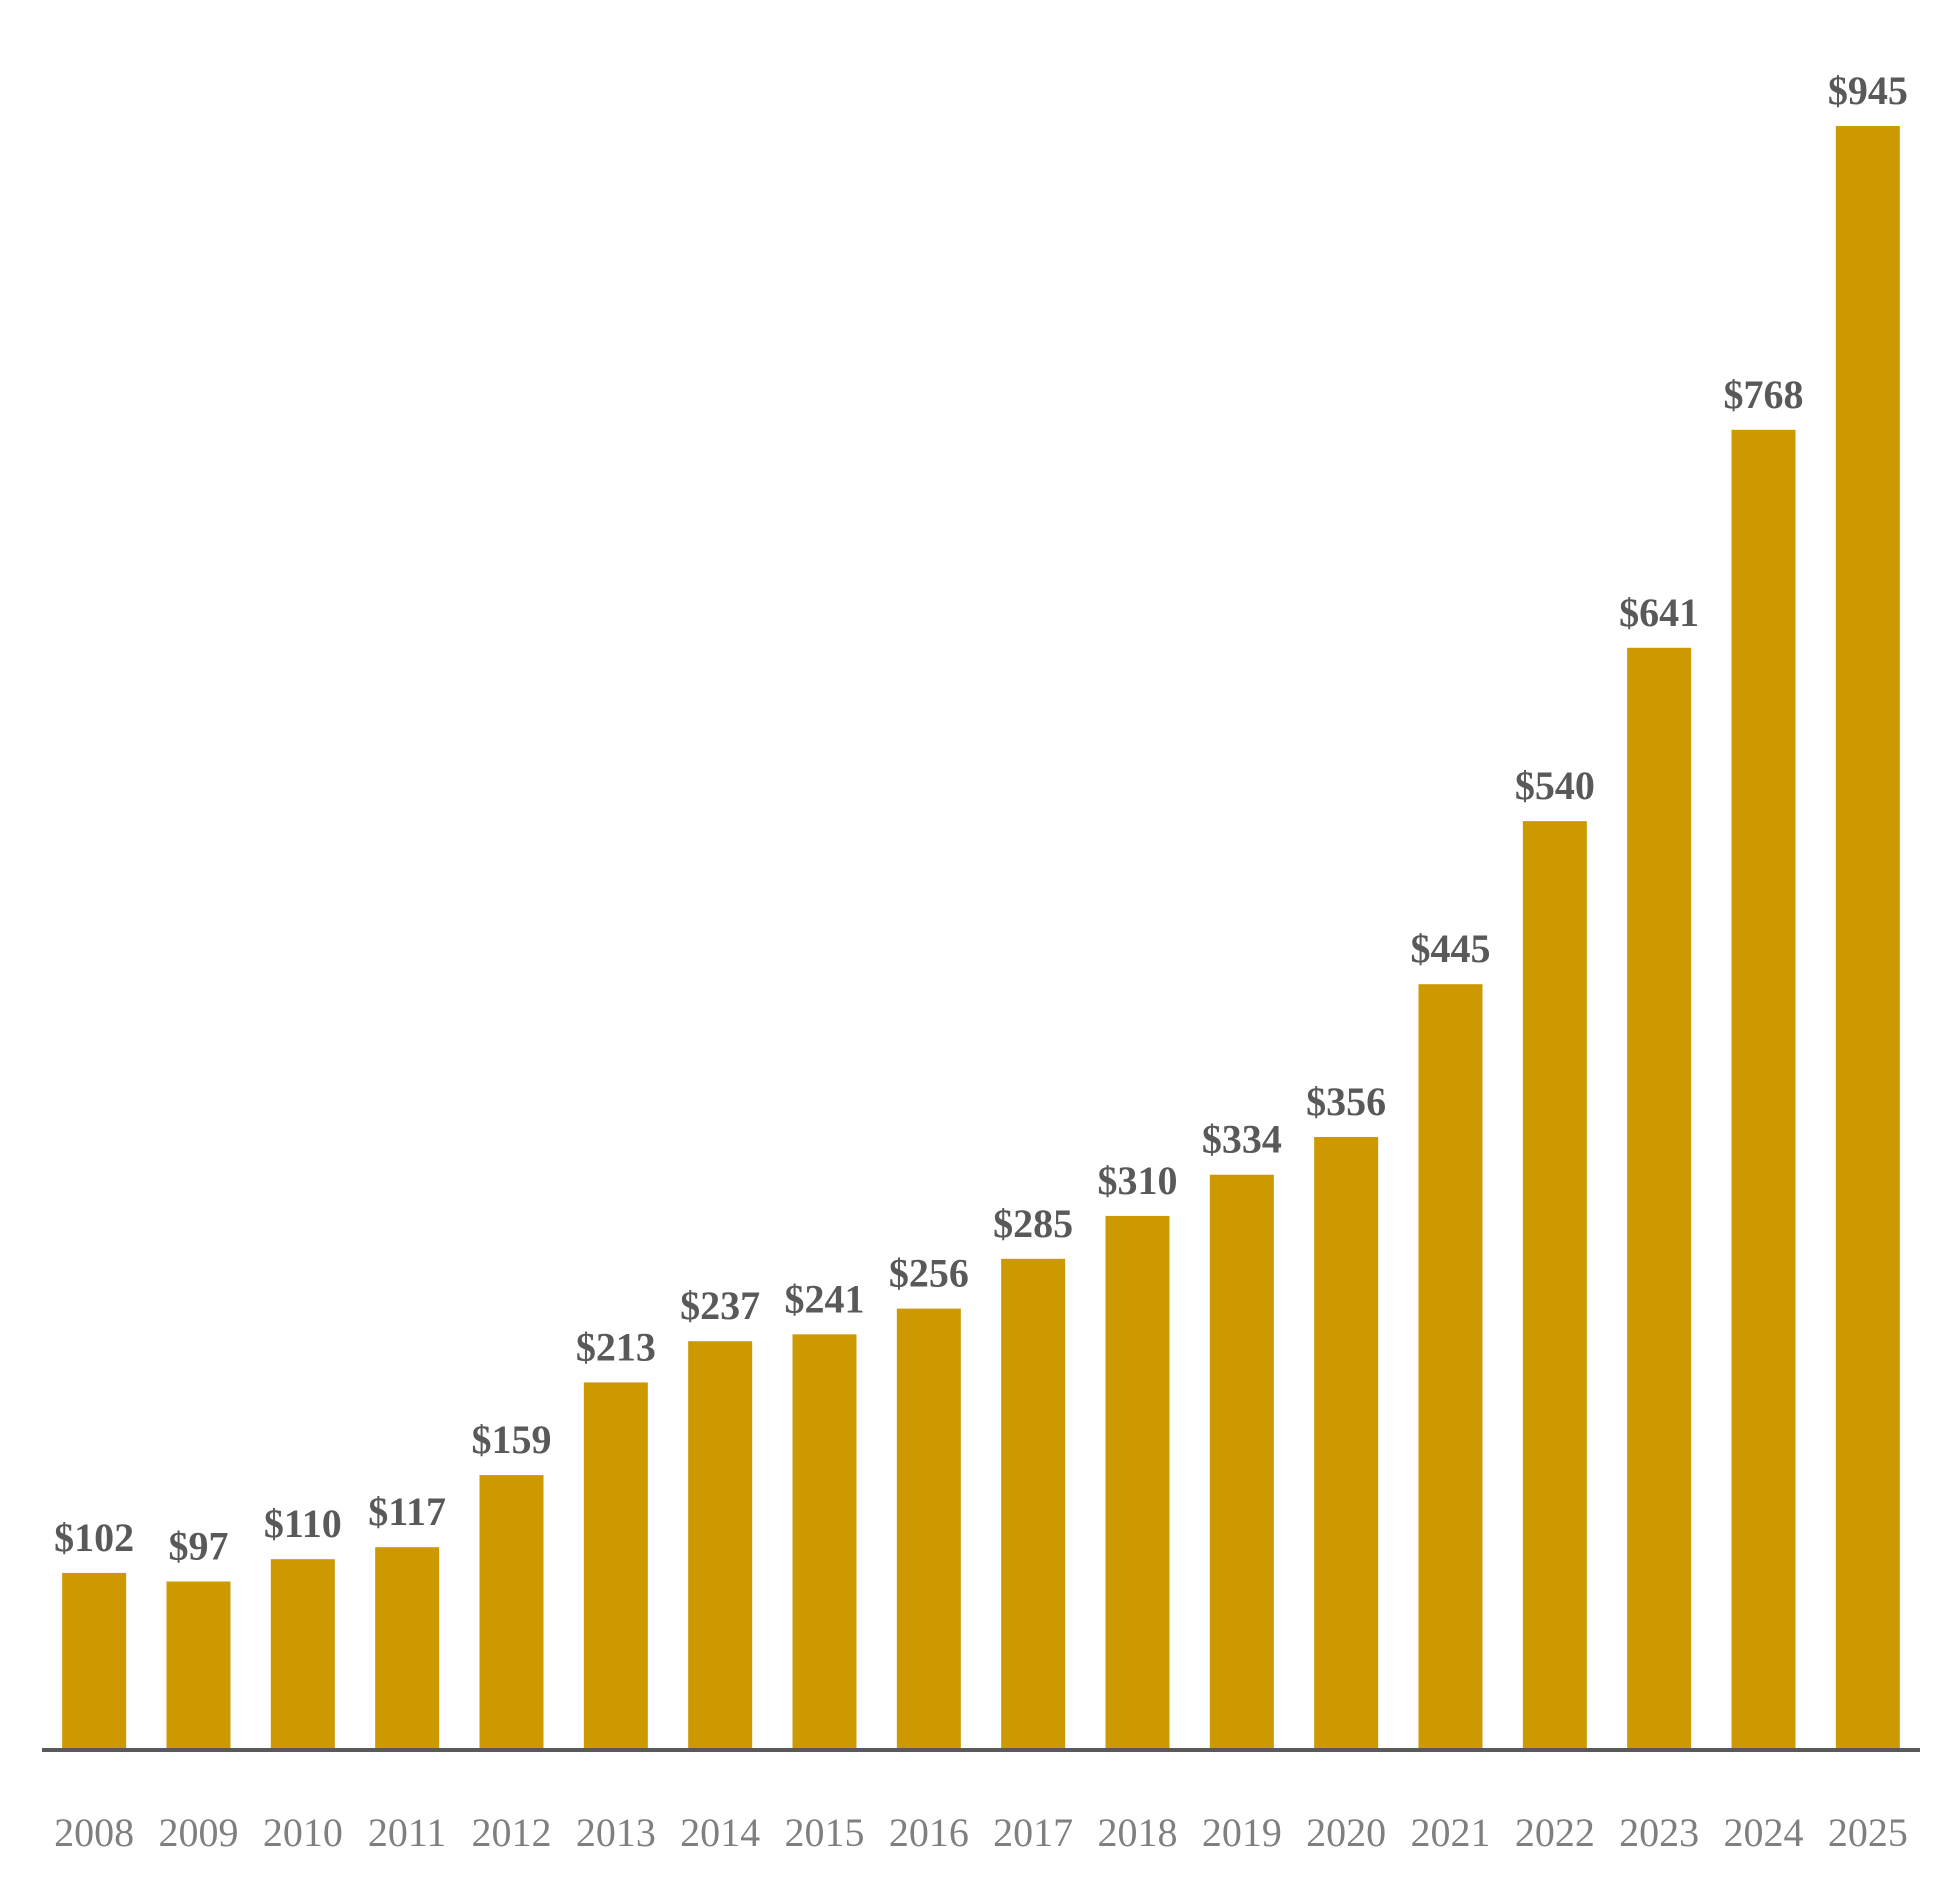  Describe the element at coordinates (825, 1832) in the screenshot. I see `x-tick-label-2015: 2015` at that location.